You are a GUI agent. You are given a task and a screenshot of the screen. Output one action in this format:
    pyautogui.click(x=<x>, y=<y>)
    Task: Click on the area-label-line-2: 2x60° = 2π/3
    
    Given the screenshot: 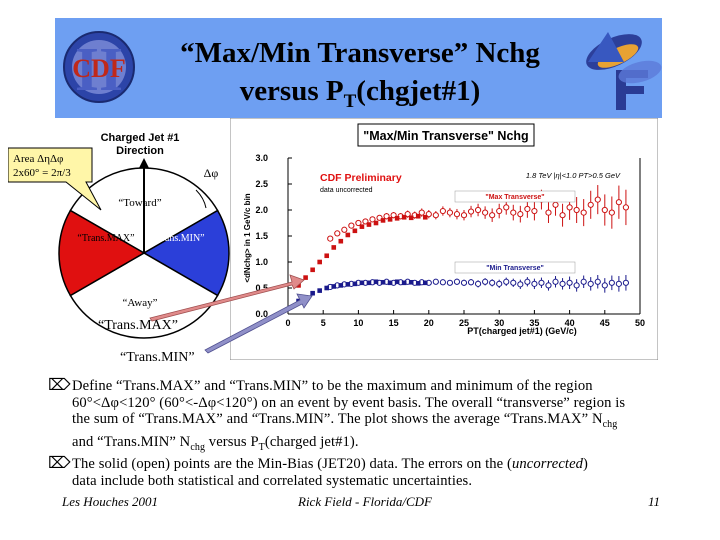 What is the action you would take?
    pyautogui.click(x=42, y=173)
    